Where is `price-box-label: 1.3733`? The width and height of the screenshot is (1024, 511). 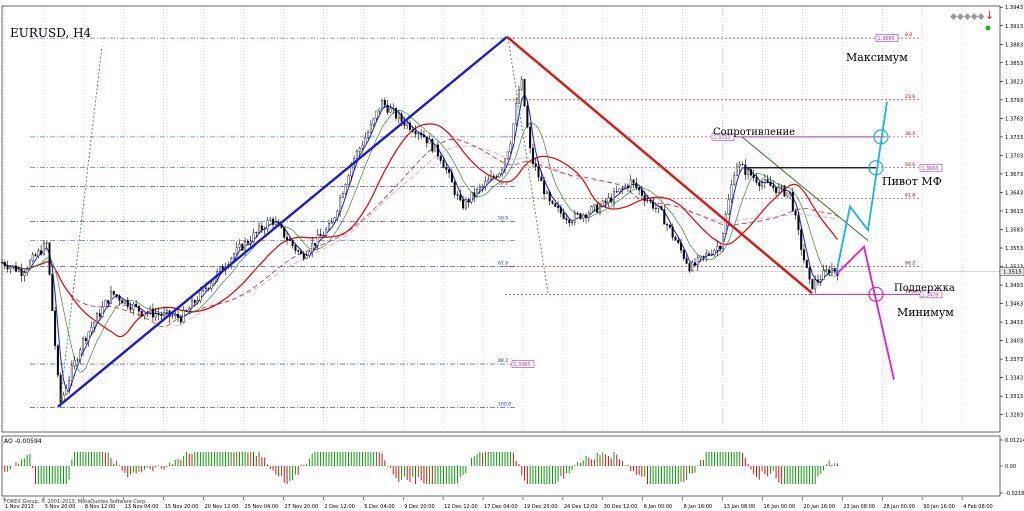
price-box-label: 1.3733 is located at coordinates (722, 138).